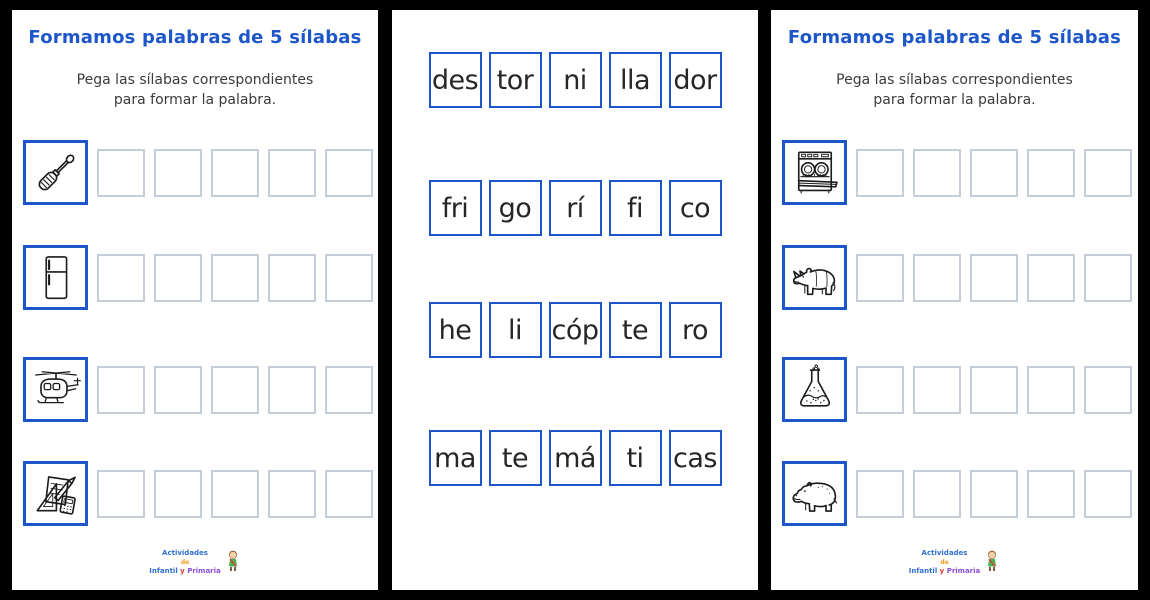 The height and width of the screenshot is (600, 1150). Describe the element at coordinates (635, 458) in the screenshot. I see `syllable-card: ti` at that location.